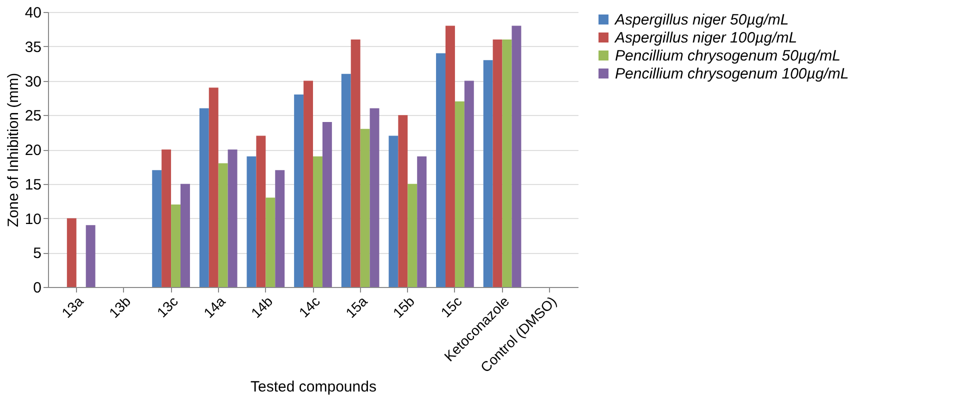 Image resolution: width=971 pixels, height=400 pixels. Describe the element at coordinates (309, 306) in the screenshot. I see `x-tick-label: 14c` at that location.